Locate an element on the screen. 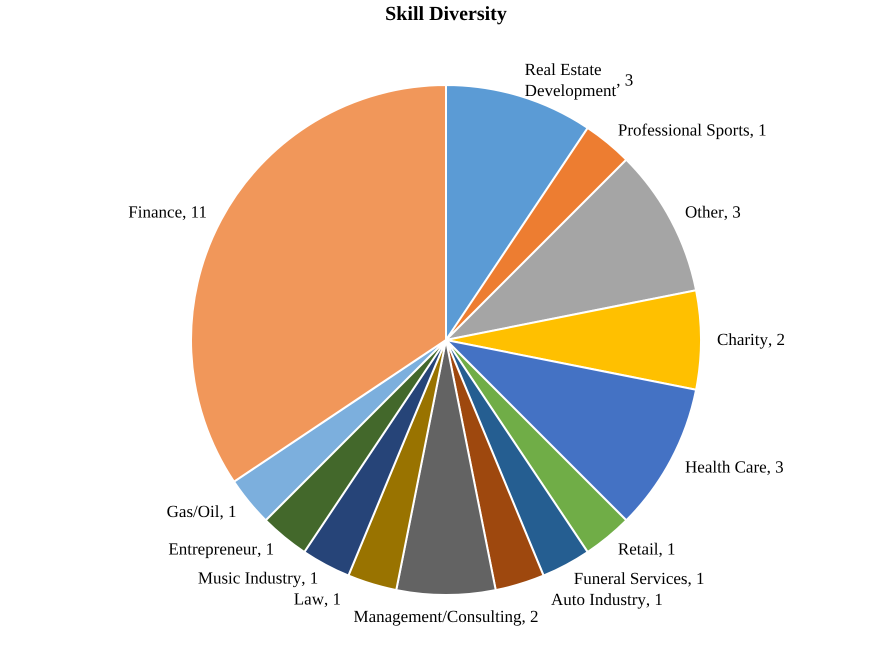 The image size is (893, 664). slice-label: Entrepreneur is located at coordinates (213, 548).